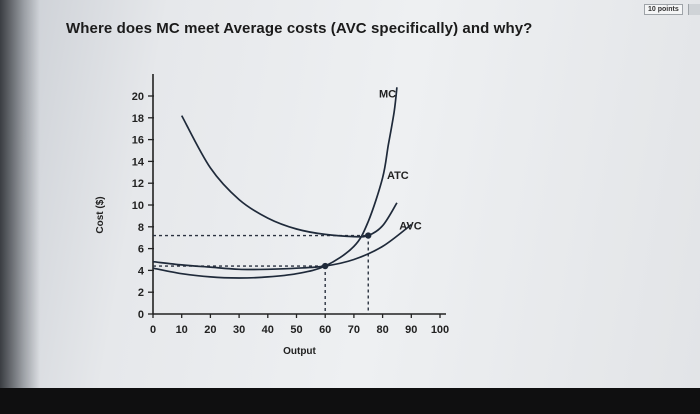 The height and width of the screenshot is (414, 700). Describe the element at coordinates (268, 330) in the screenshot. I see `x-tick-label: 40` at that location.